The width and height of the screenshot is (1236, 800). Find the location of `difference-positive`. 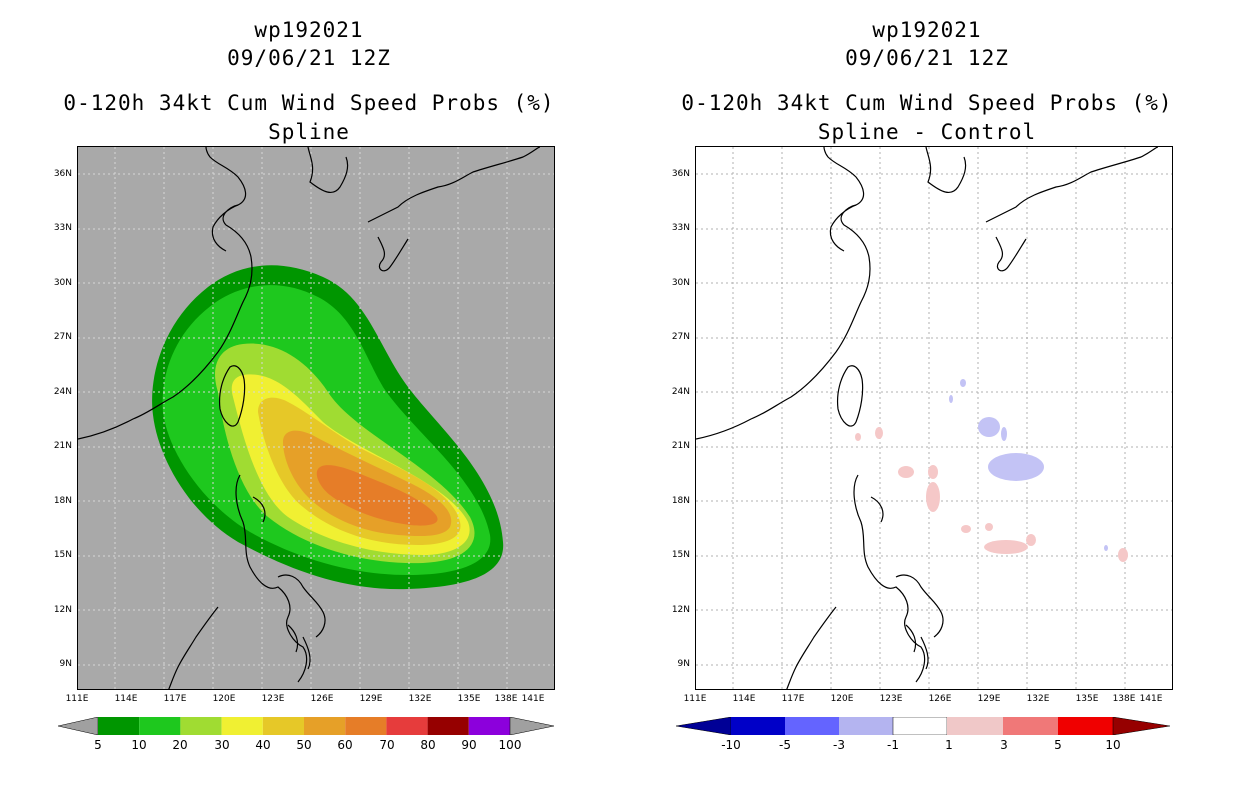

difference-positive is located at coordinates (991, 494).